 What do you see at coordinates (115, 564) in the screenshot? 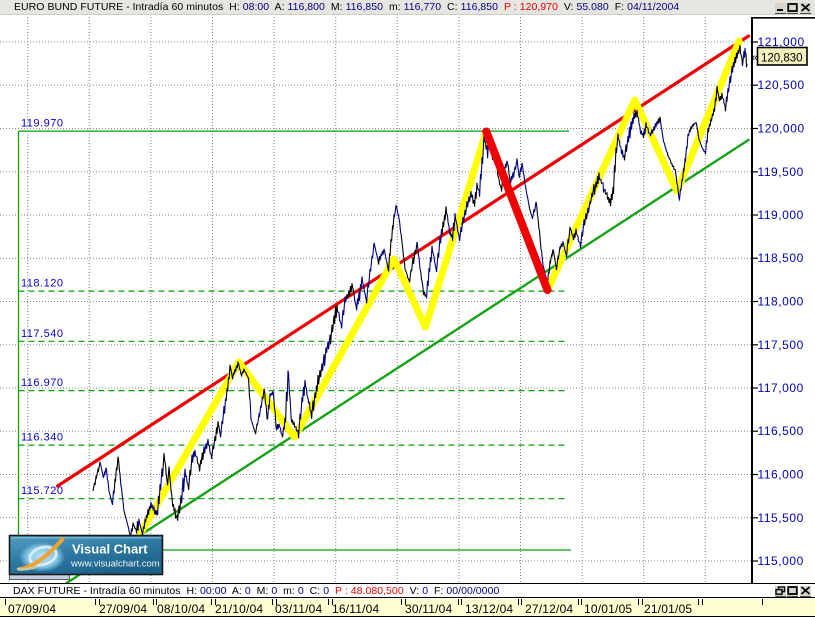
I see `svg-text: www.visualchart.com` at bounding box center [115, 564].